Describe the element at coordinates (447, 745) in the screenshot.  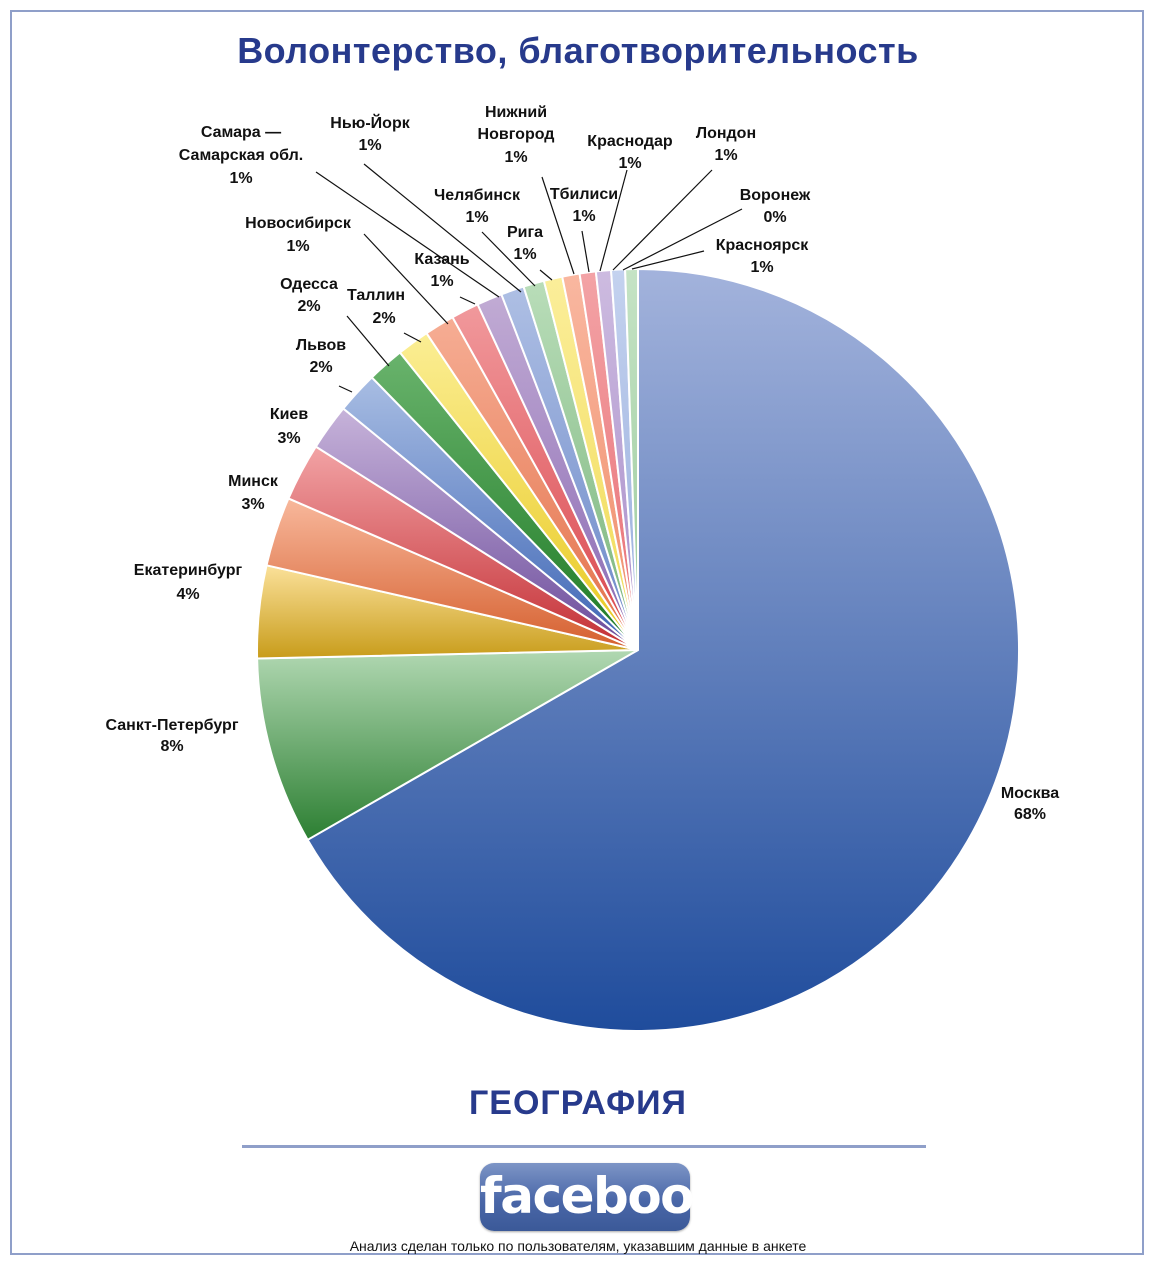
I see `pie-slice` at that location.